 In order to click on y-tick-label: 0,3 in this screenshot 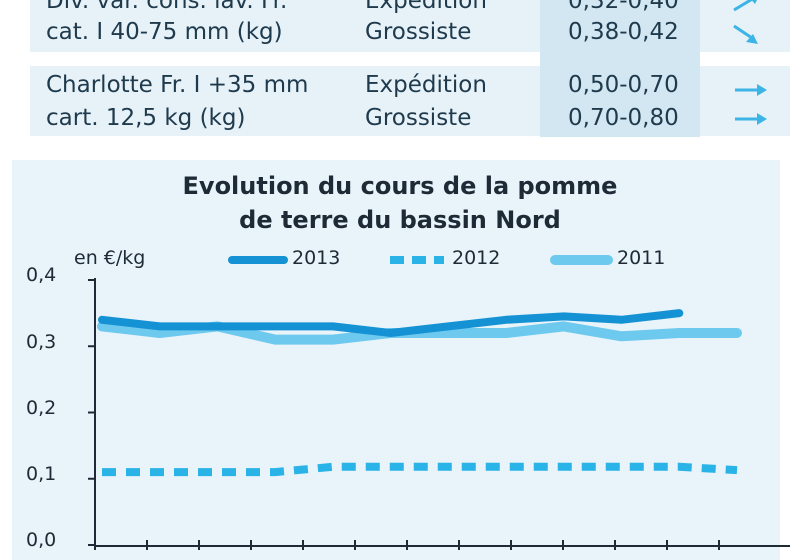, I will do `click(41, 342)`.